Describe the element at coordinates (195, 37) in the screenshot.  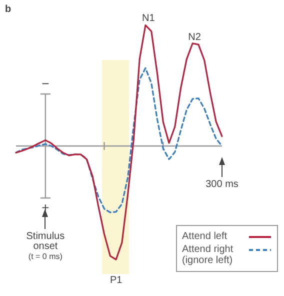
I see `annotation: N2` at that location.